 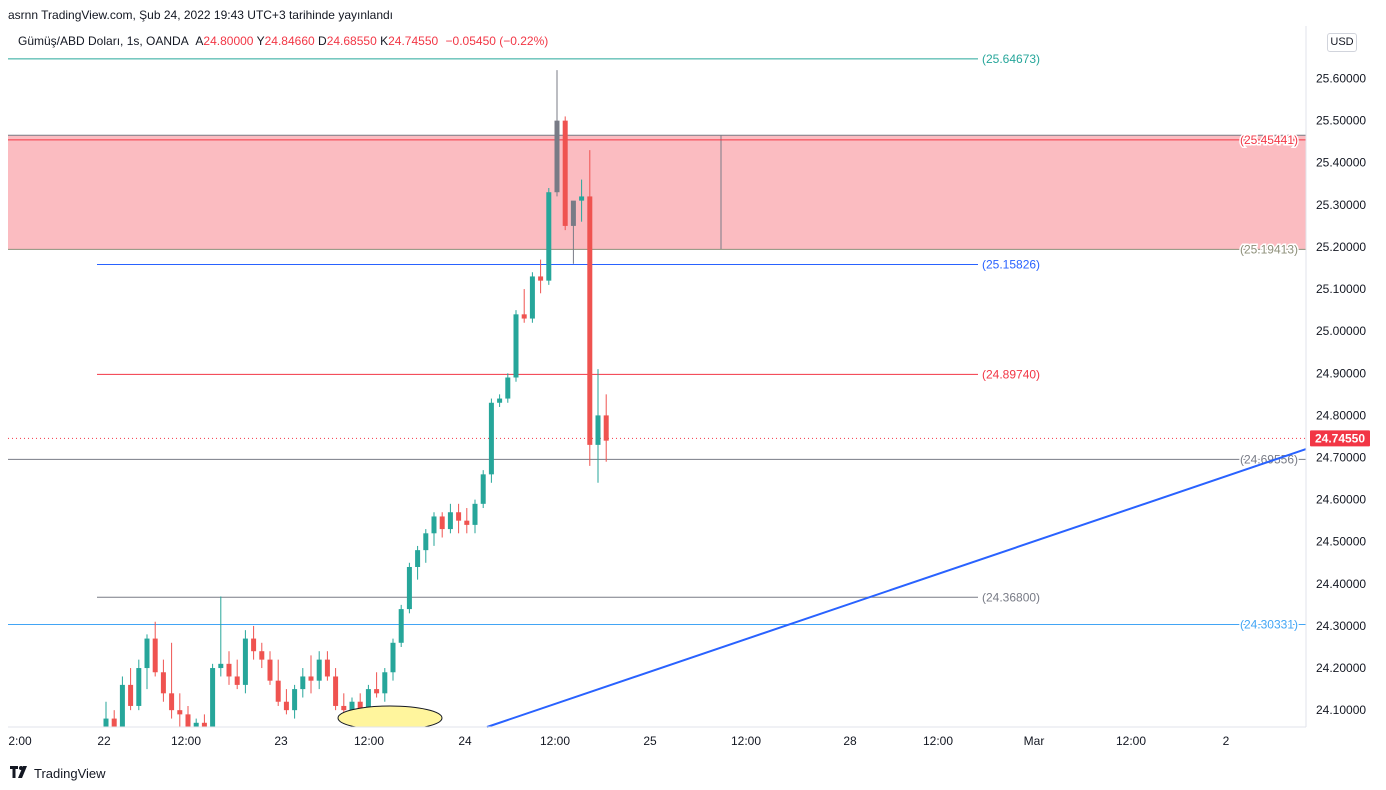 What do you see at coordinates (1341, 626) in the screenshot?
I see `y-tick-label: 24.30000` at bounding box center [1341, 626].